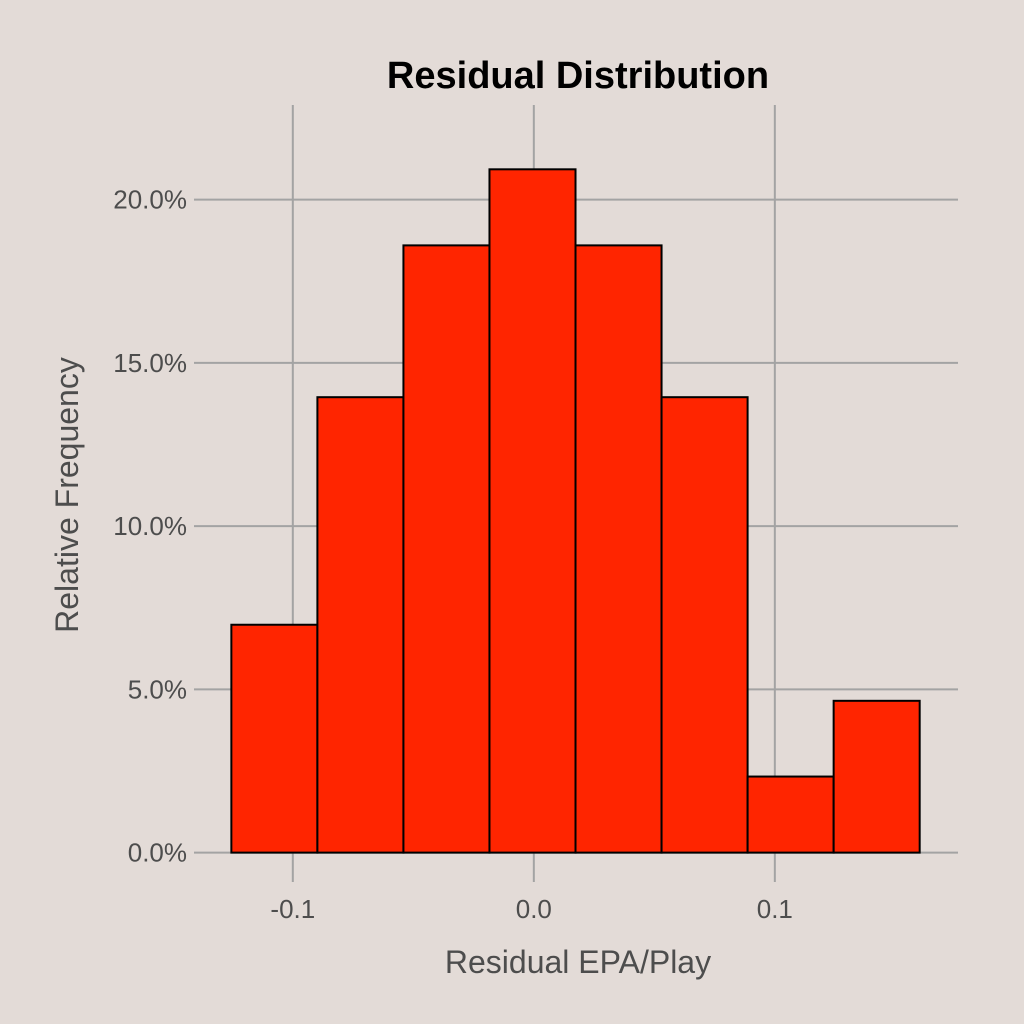 This screenshot has width=1024, height=1024. I want to click on x-axis-title: Residual EPA/Play, so click(578, 962).